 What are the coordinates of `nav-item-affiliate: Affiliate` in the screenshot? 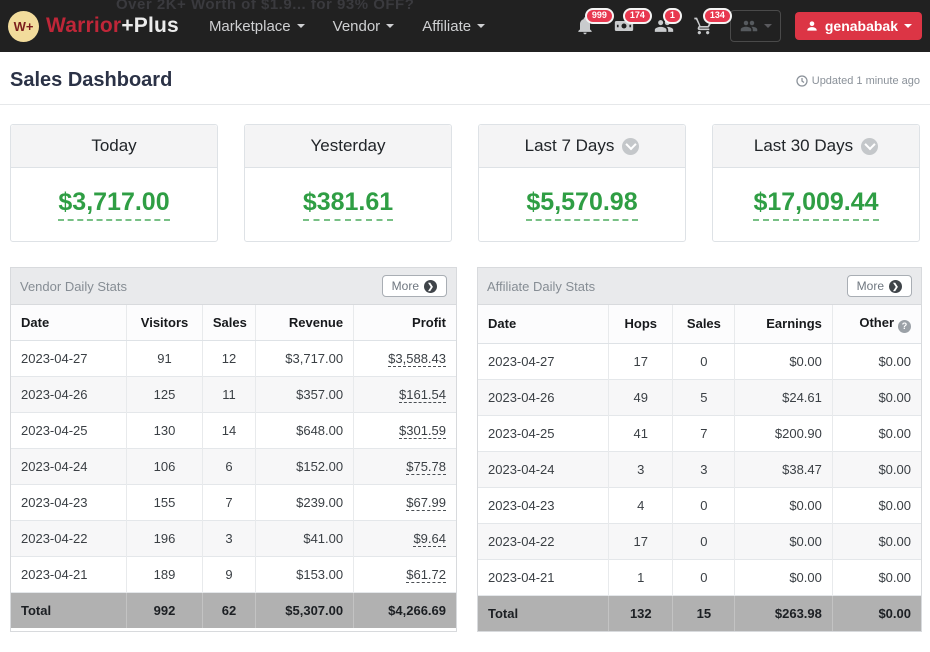 It's located at (453, 26).